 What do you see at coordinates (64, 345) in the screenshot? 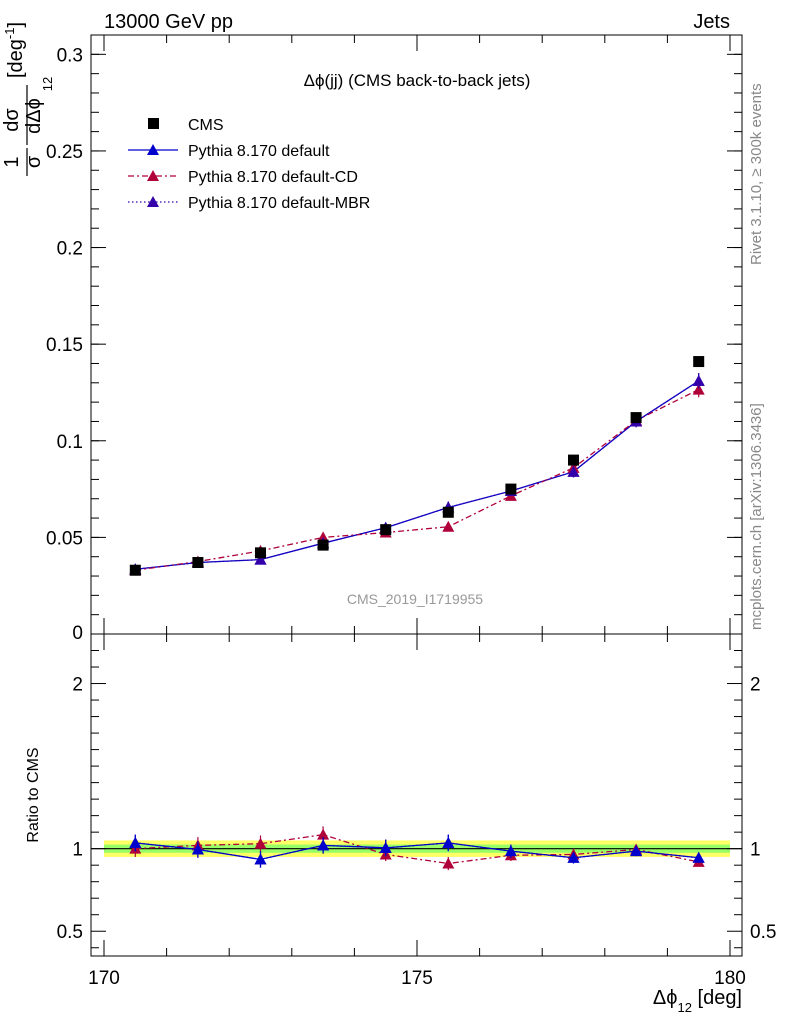
I see `y-tick-label: 0.15` at bounding box center [64, 345].